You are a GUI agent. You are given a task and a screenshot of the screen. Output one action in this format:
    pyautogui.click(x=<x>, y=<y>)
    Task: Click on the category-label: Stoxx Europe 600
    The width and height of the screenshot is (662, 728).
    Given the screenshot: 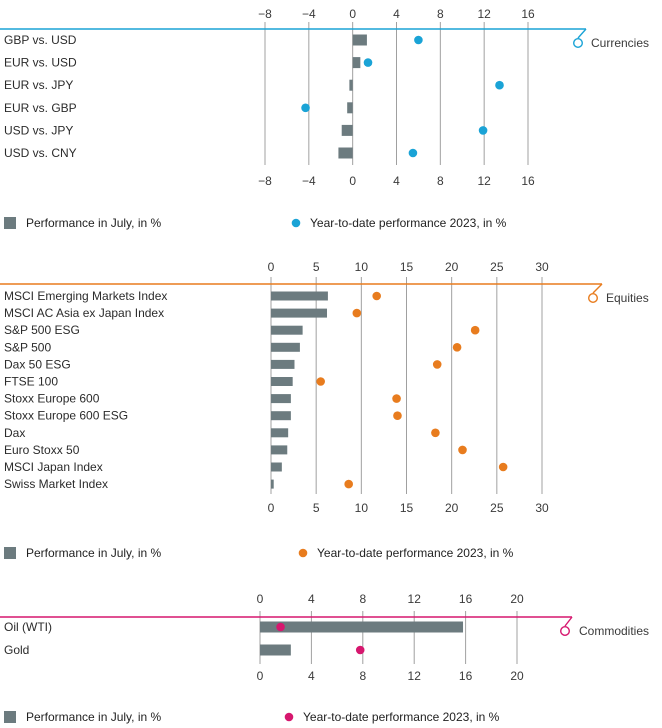 What is the action you would take?
    pyautogui.click(x=52, y=399)
    